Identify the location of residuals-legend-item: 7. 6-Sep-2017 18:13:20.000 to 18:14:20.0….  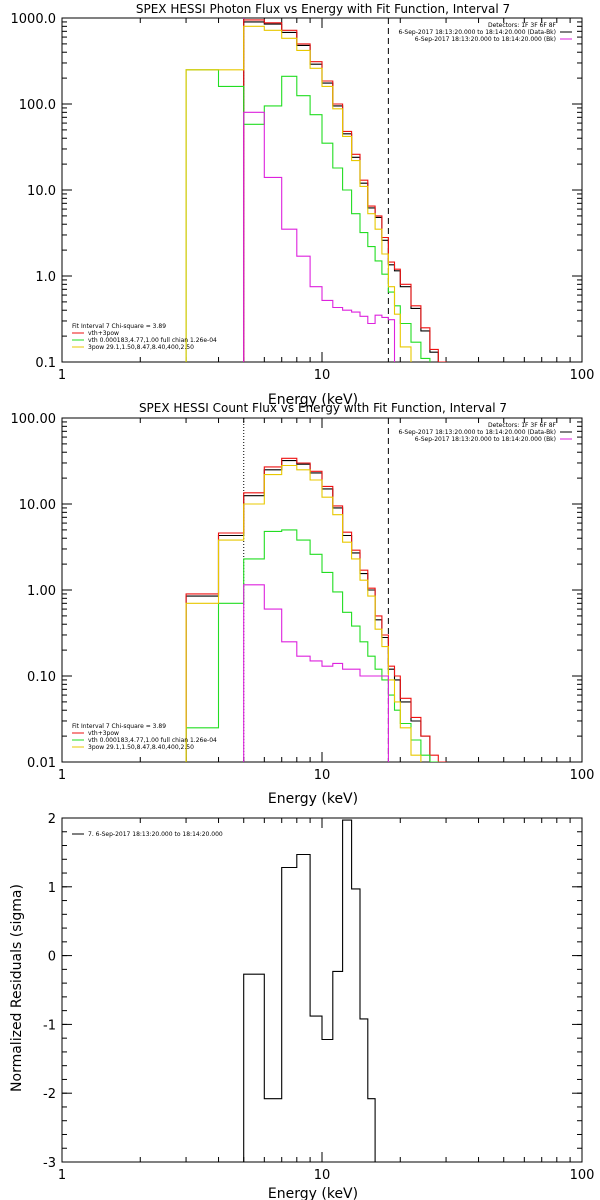
(155, 834).